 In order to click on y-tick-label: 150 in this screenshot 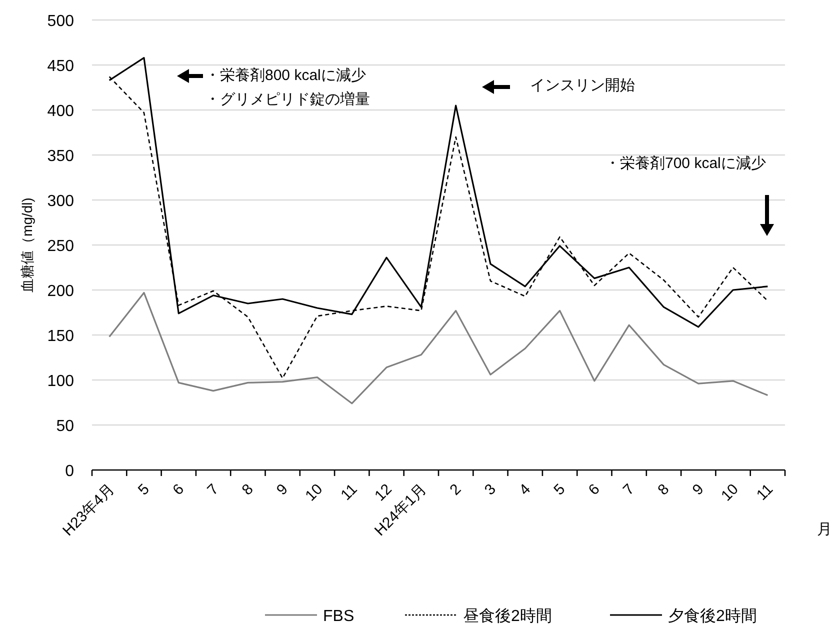, I will do `click(60, 336)`.